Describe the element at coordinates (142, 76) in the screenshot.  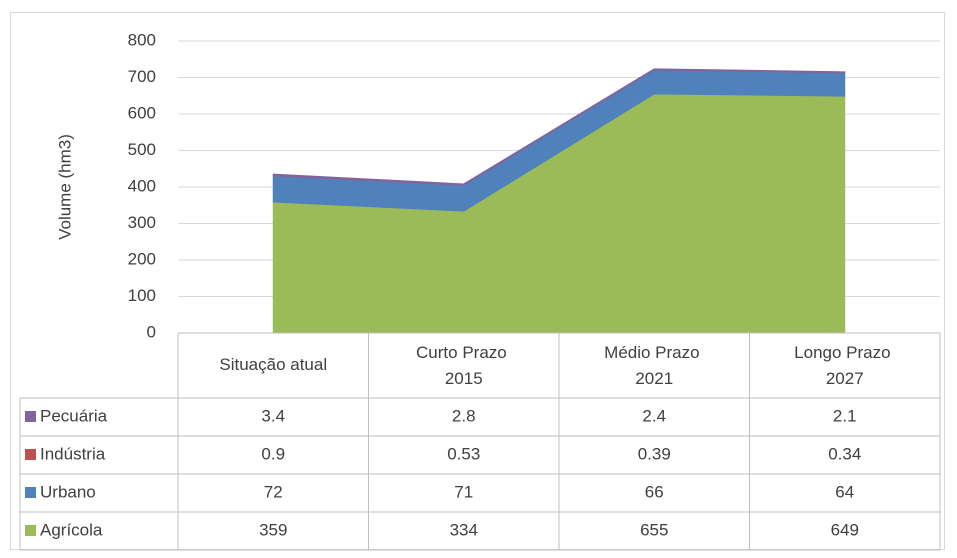
I see `y-tick-label: 700` at that location.